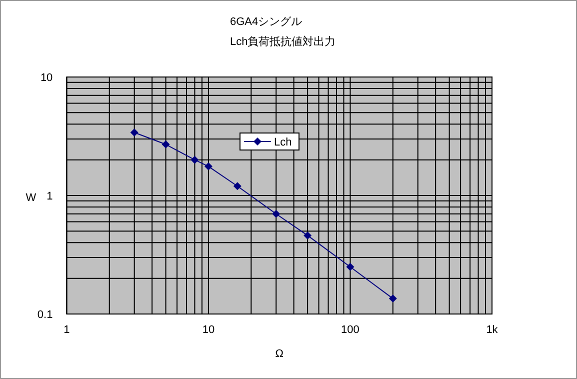 This screenshot has width=577, height=379. What do you see at coordinates (283, 41) in the screenshot?
I see `chart-subtitle: Lch負荷抵抗値対出力` at bounding box center [283, 41].